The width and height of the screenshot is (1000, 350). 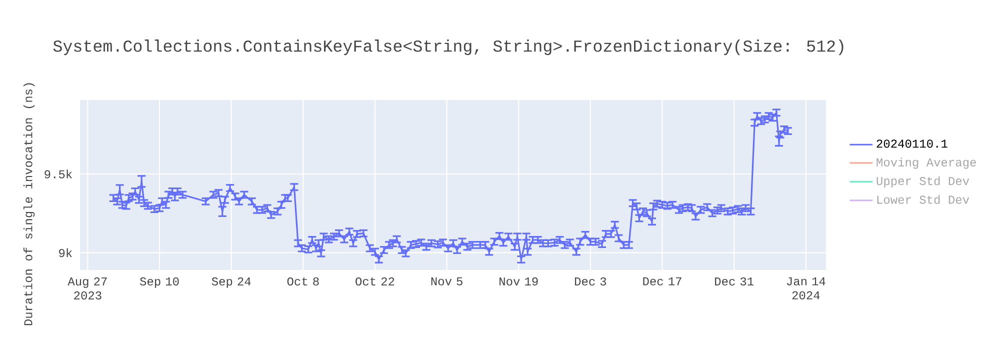 What do you see at coordinates (806, 288) in the screenshot?
I see `x-tick-label: Jan 14 2024` at bounding box center [806, 288].